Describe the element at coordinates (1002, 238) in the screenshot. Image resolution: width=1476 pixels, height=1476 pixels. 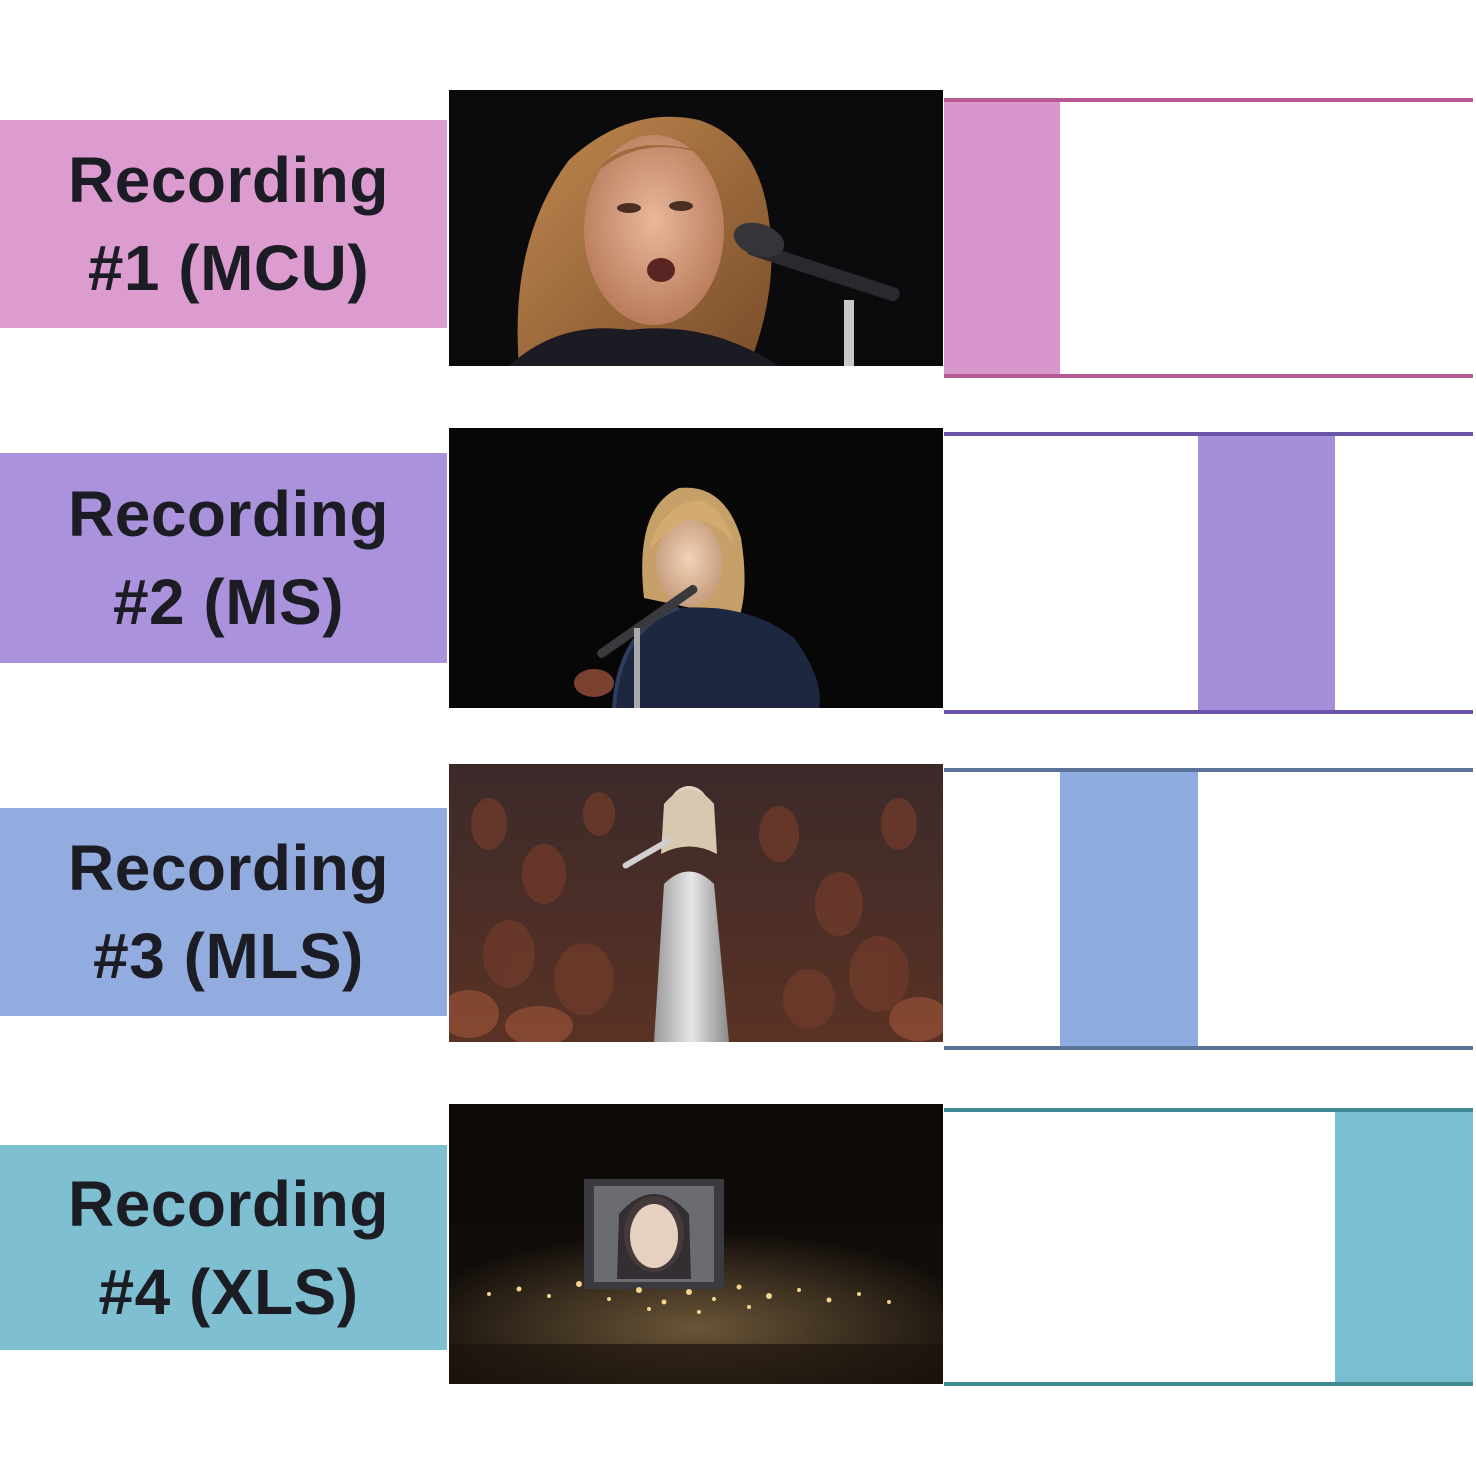
I see `recording-1-segment` at that location.